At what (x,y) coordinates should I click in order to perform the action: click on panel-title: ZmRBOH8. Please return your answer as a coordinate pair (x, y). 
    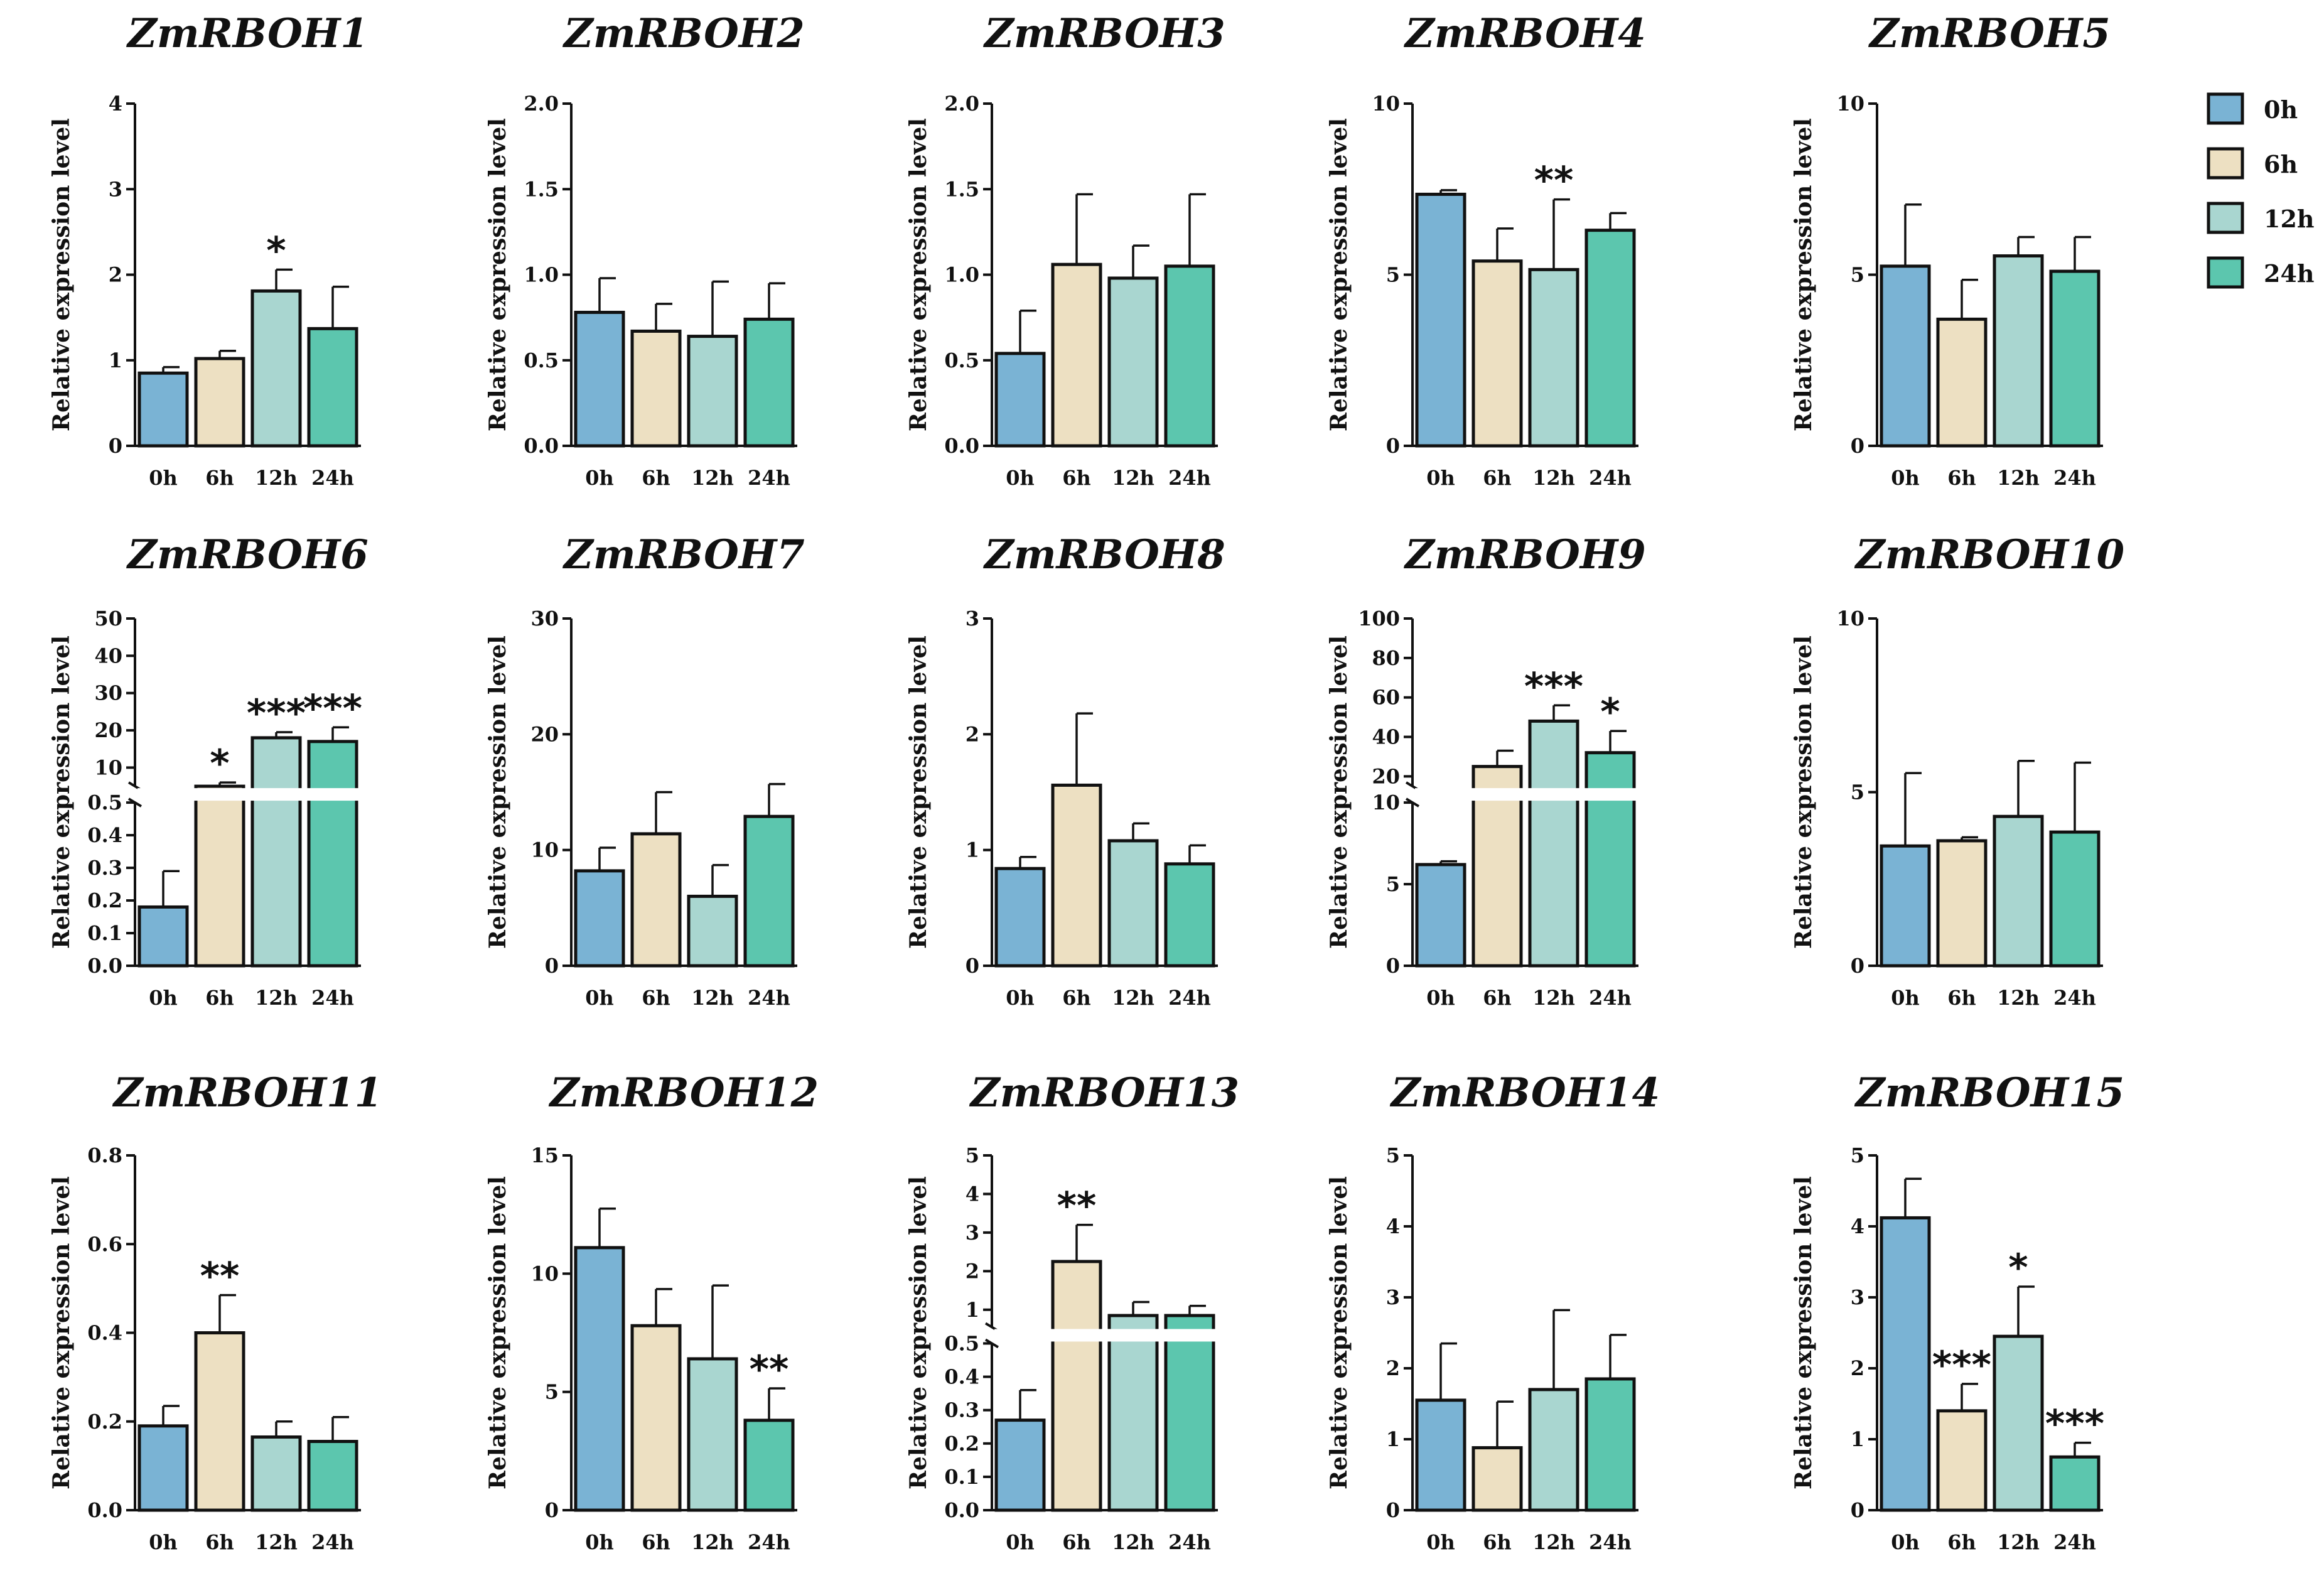
    Looking at the image, I should click on (1103, 554).